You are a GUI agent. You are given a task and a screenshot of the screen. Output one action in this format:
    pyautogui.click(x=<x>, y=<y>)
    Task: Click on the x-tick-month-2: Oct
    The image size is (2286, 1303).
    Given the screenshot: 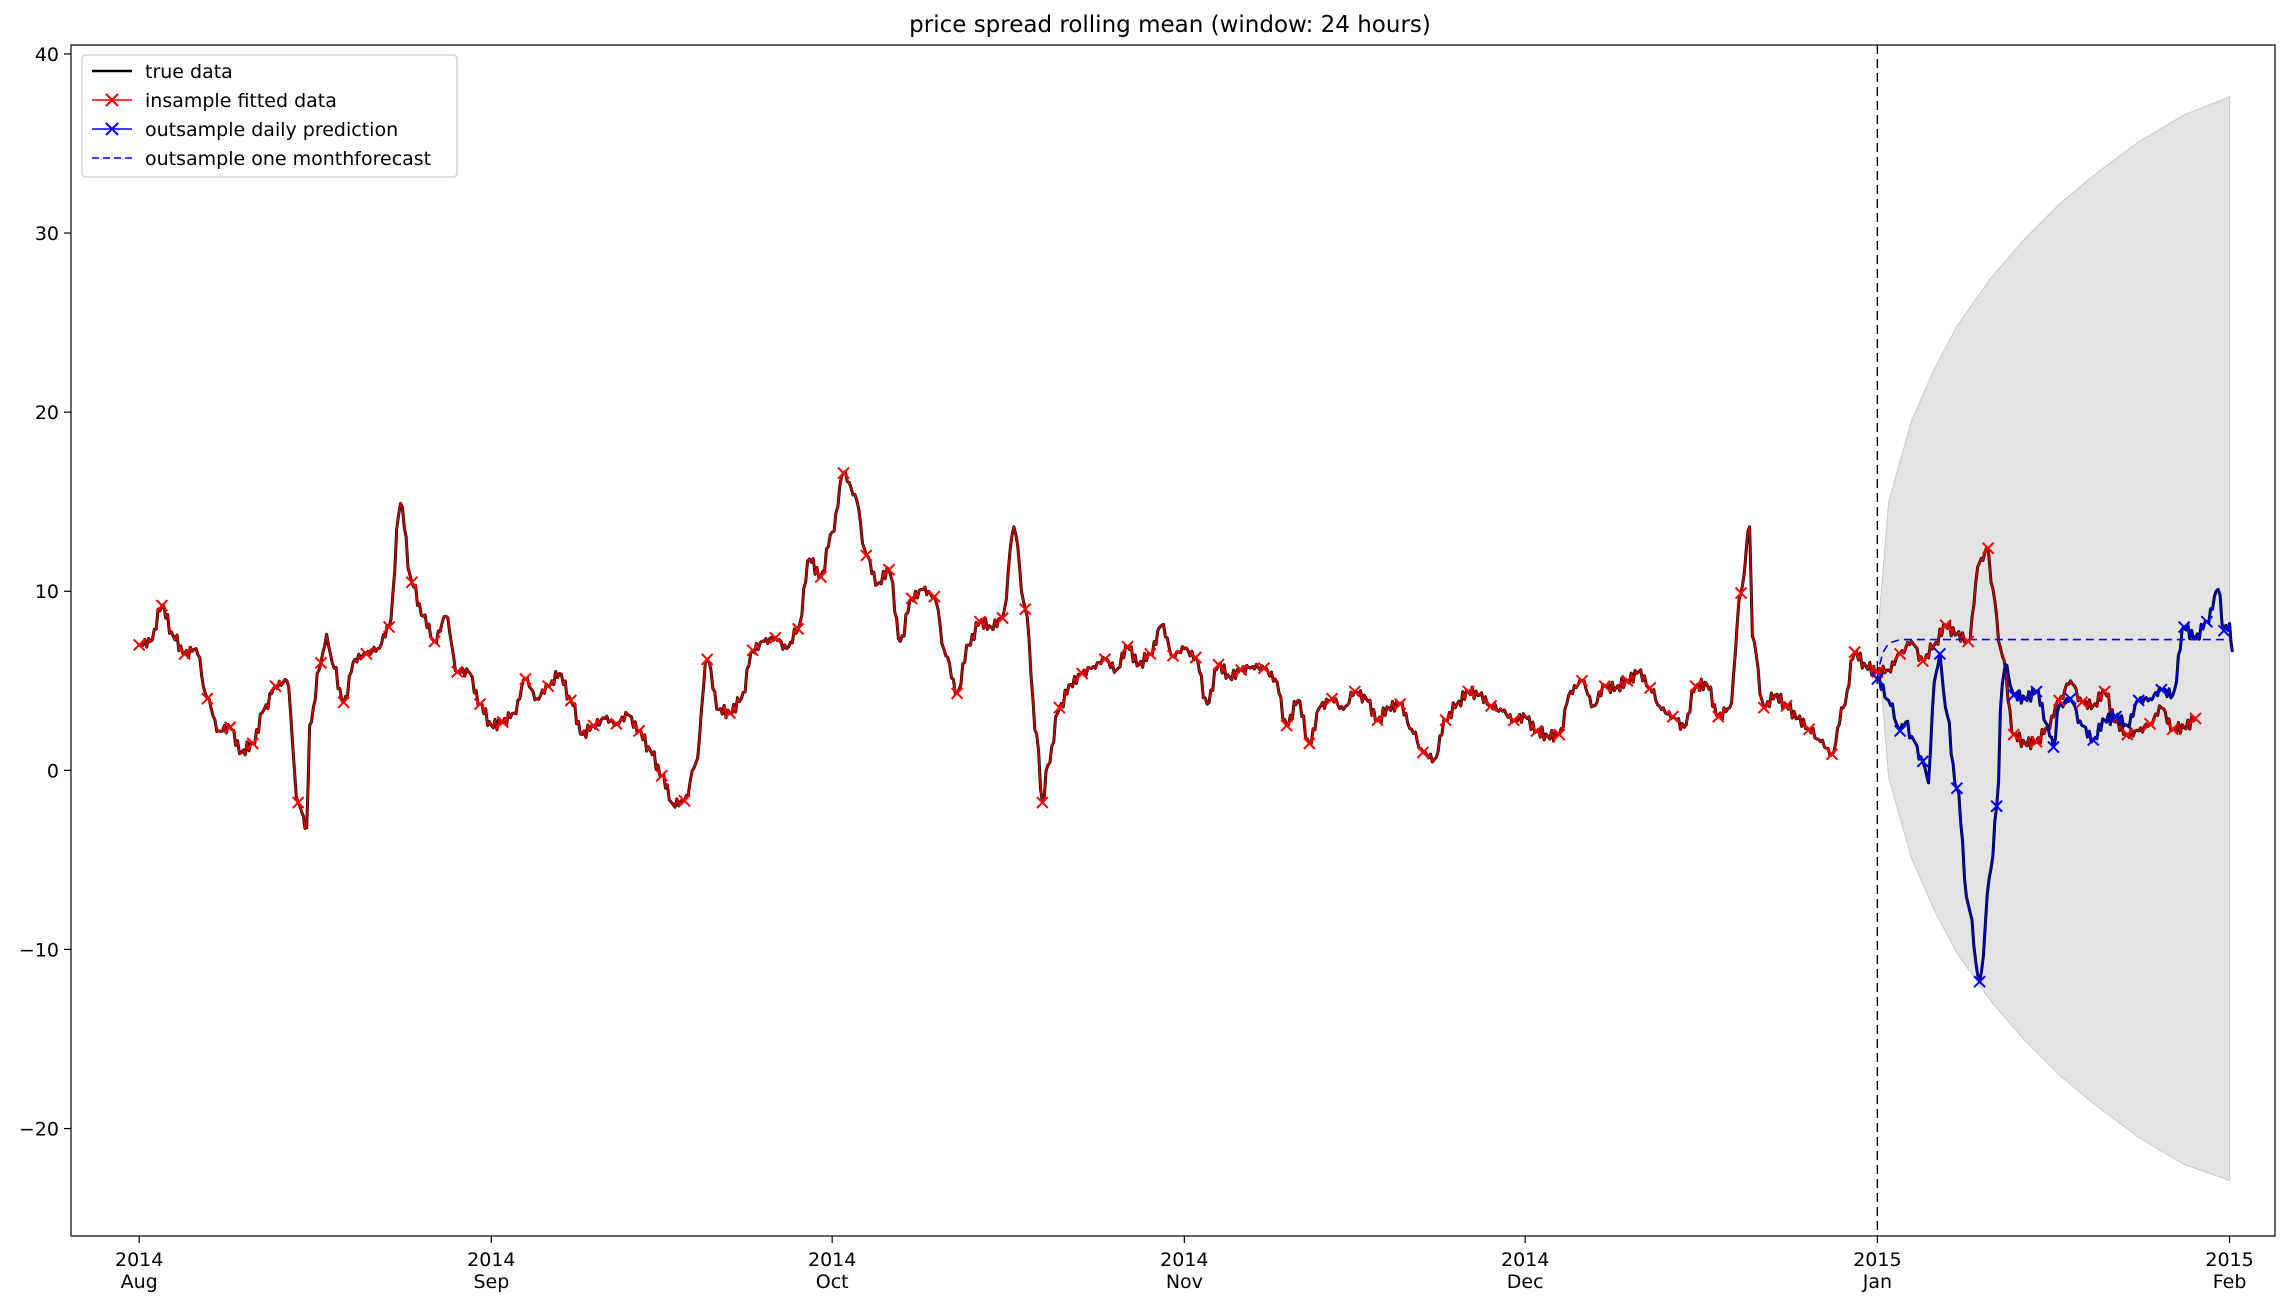 What is the action you would take?
    pyautogui.click(x=832, y=1282)
    